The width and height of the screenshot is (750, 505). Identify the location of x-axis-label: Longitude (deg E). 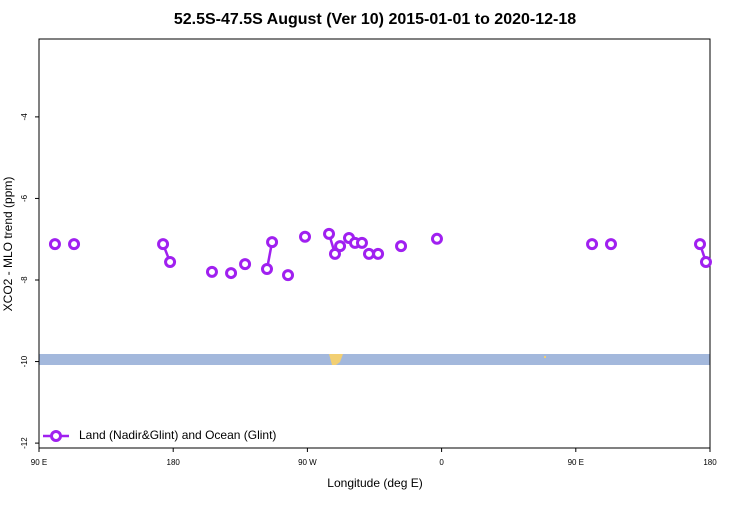
(374, 483).